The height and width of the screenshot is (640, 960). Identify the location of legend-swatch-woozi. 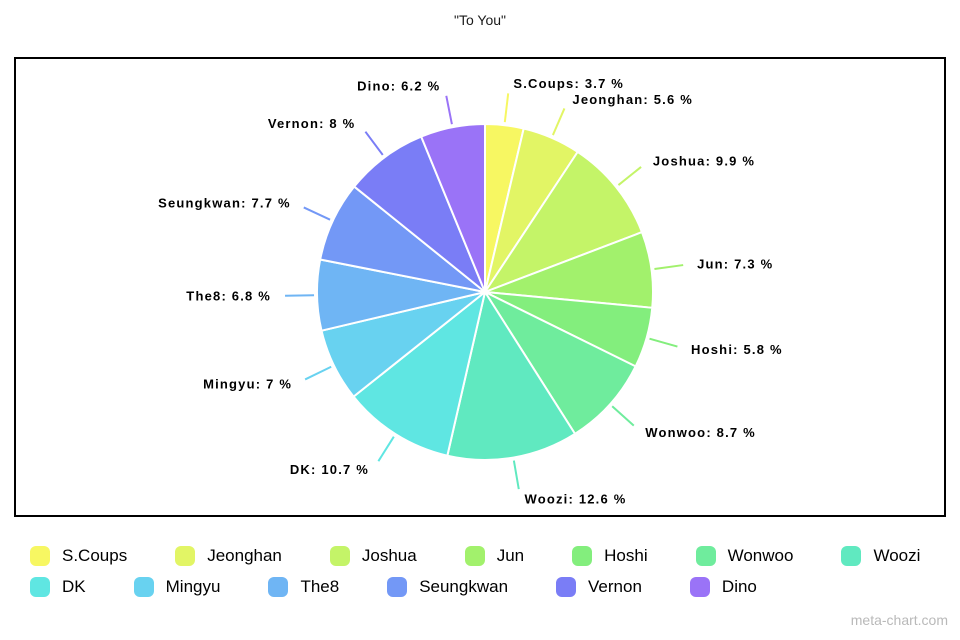
(851, 556).